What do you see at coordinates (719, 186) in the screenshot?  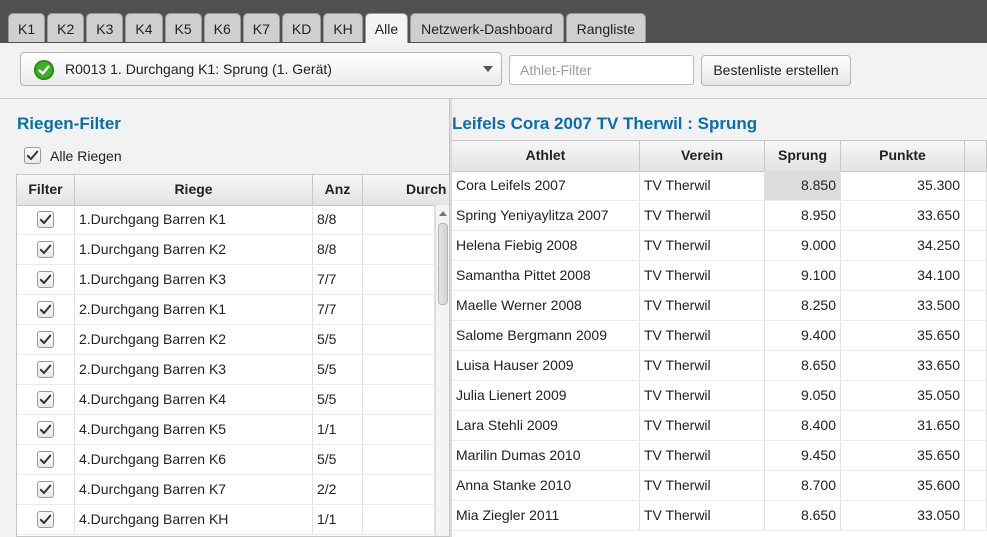 I see `result-row: Cora Leifels 2007 TV Therwil 8.850 35.300` at bounding box center [719, 186].